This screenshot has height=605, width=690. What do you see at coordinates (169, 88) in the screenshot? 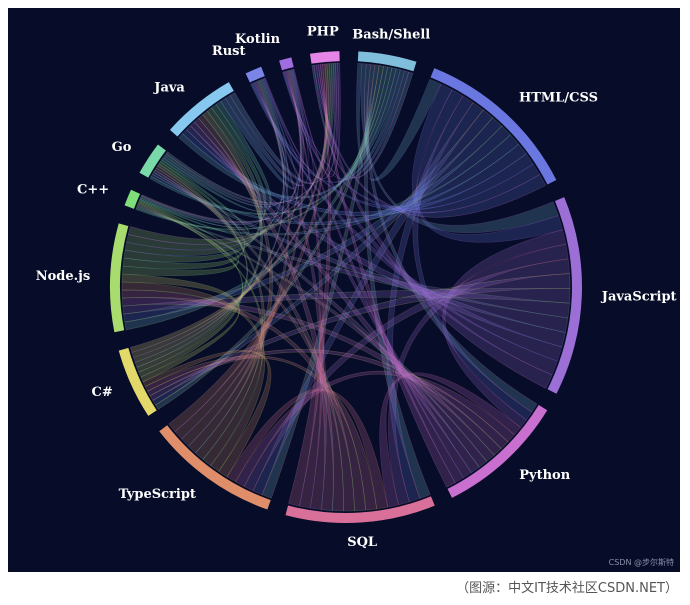
I see `group-label: Java` at bounding box center [169, 88].